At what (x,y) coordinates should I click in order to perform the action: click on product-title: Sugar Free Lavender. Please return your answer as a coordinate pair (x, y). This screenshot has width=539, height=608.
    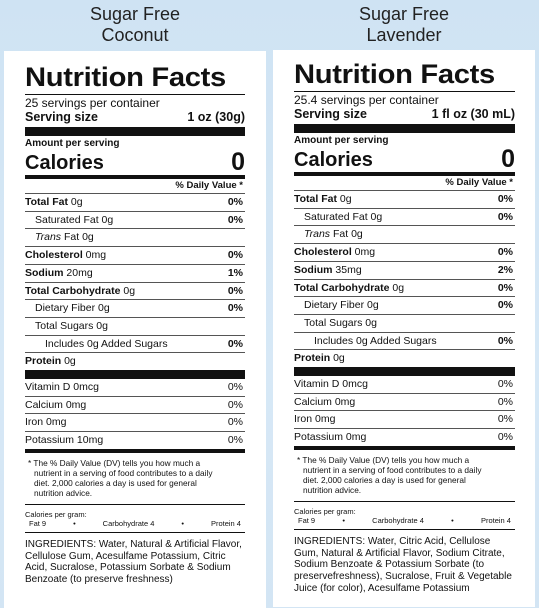
    Looking at the image, I should click on (404, 24).